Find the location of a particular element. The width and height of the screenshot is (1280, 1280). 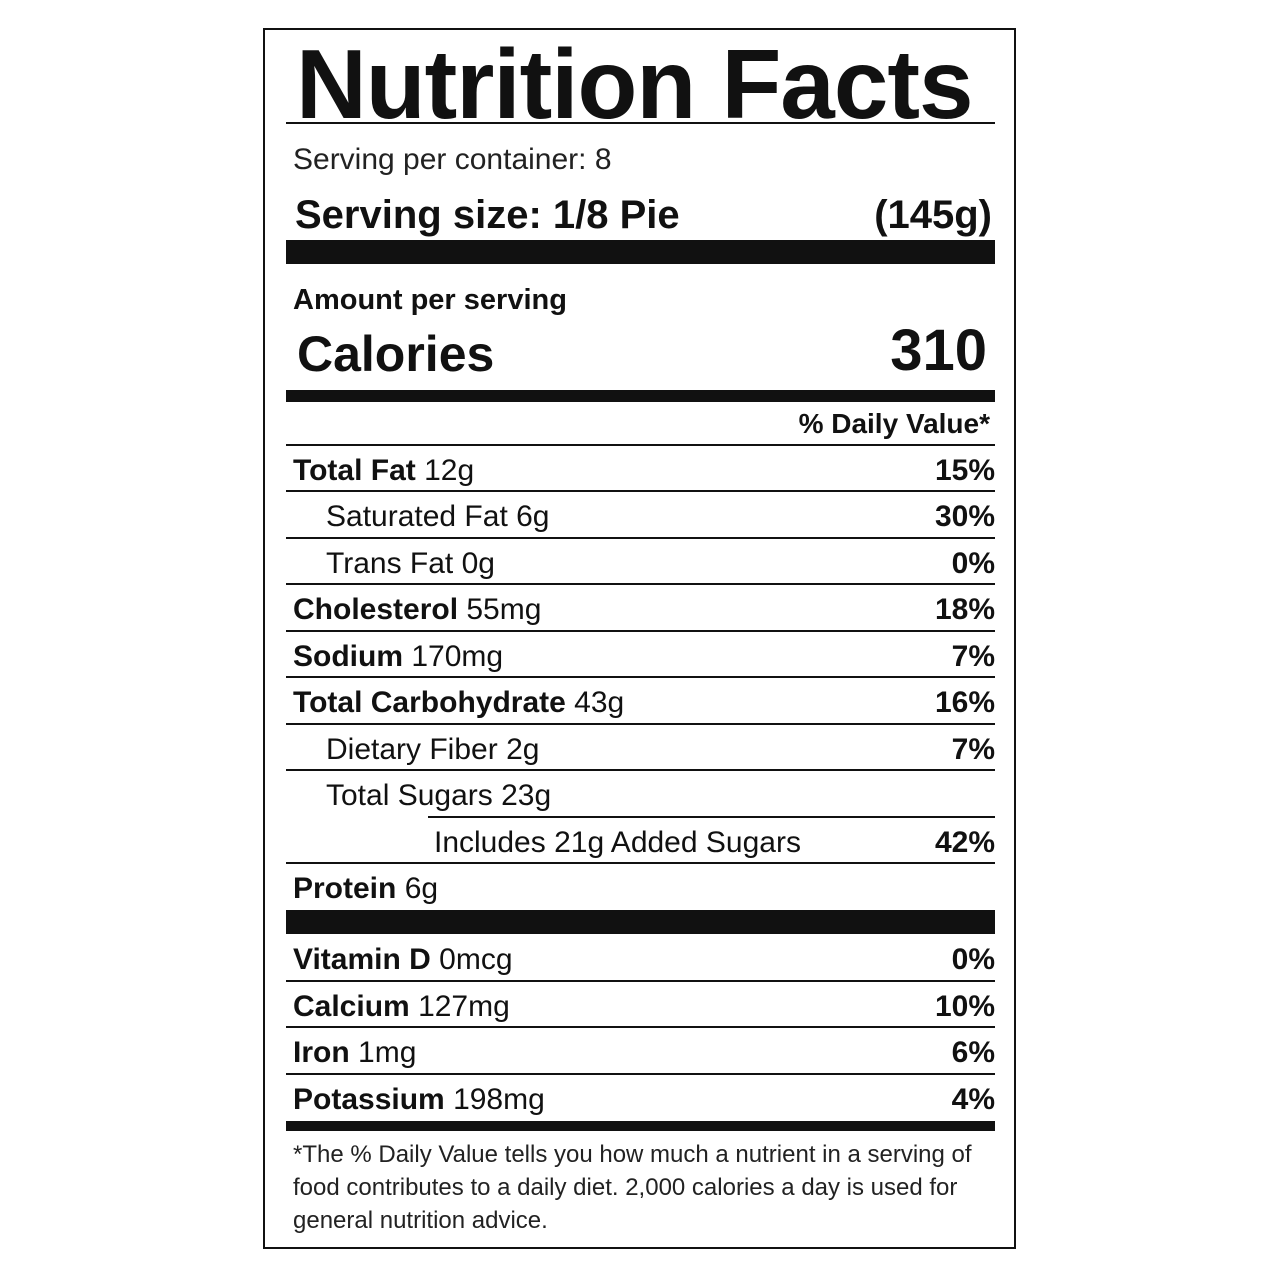

label-title: Nutrition Facts is located at coordinates (634, 84).